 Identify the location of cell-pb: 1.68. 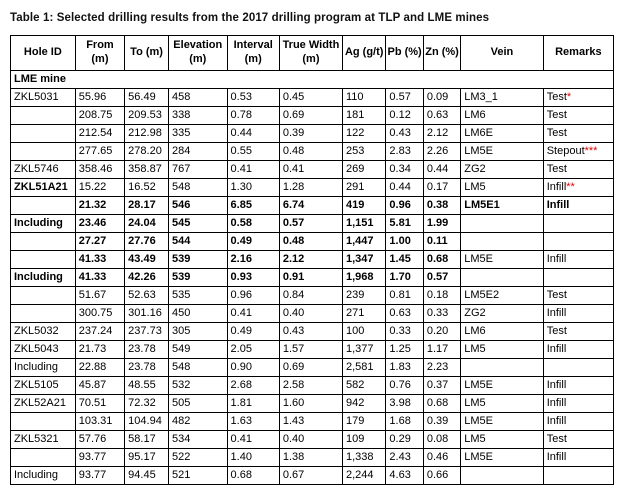
(404, 421).